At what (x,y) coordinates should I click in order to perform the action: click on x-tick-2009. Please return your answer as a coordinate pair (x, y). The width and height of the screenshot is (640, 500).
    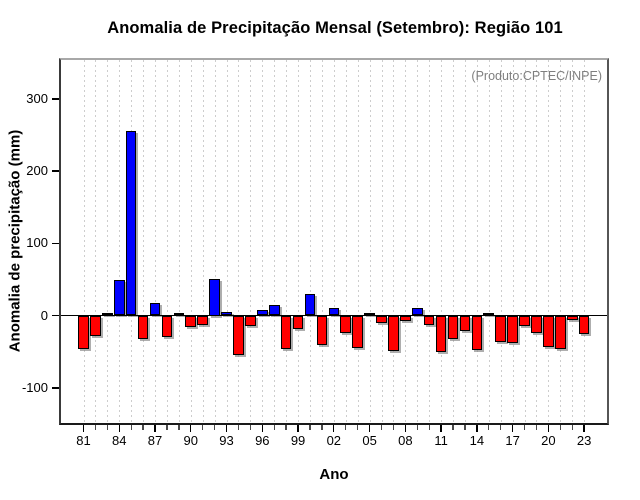
    Looking at the image, I should click on (417, 427).